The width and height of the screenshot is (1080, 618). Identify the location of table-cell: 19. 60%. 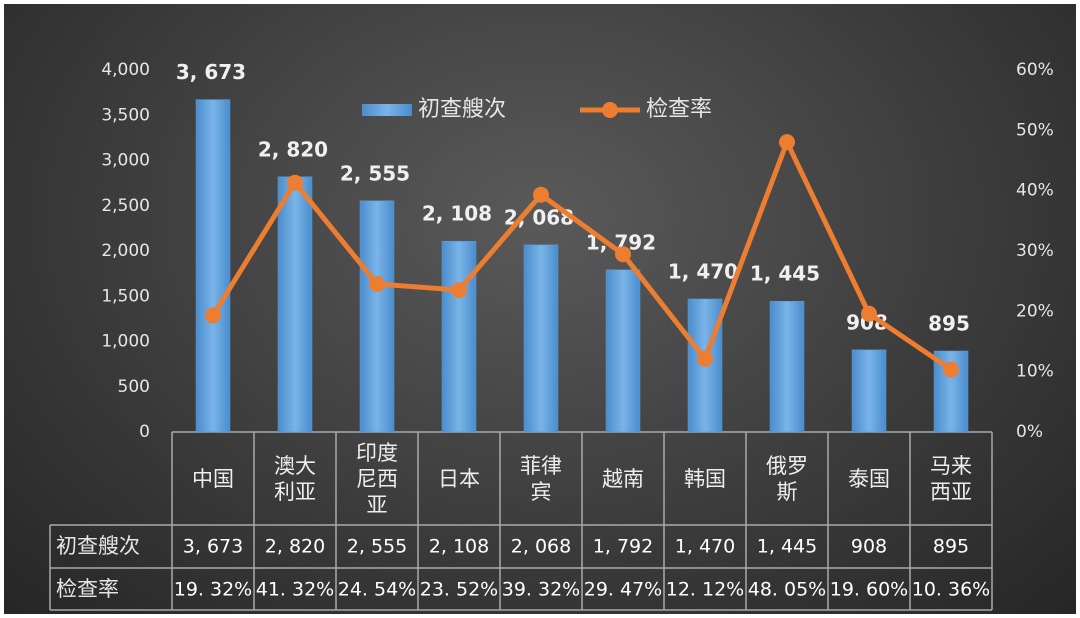
(869, 590).